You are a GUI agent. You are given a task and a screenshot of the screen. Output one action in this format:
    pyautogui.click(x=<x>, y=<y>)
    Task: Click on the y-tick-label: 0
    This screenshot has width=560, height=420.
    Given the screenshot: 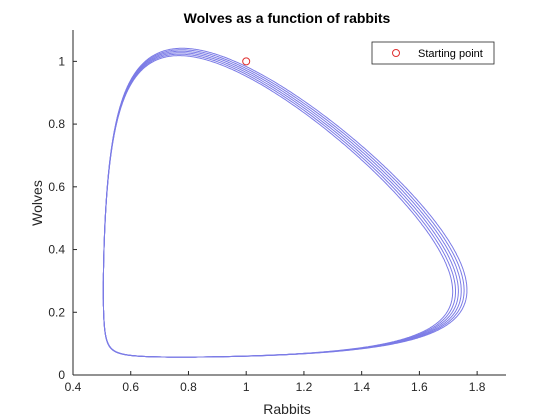 What is the action you would take?
    pyautogui.click(x=61, y=375)
    